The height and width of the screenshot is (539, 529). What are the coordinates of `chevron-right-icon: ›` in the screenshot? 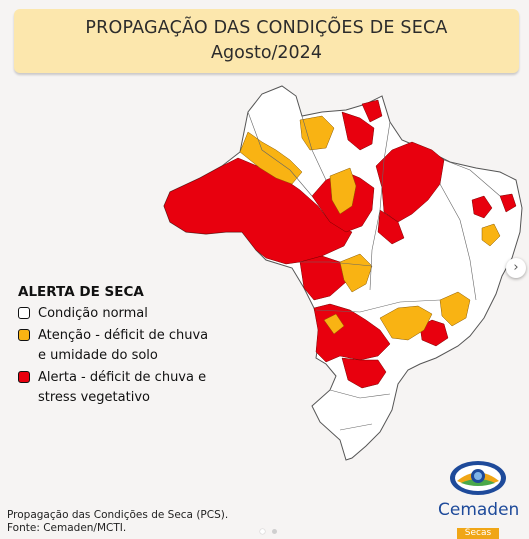 It's located at (516, 267).